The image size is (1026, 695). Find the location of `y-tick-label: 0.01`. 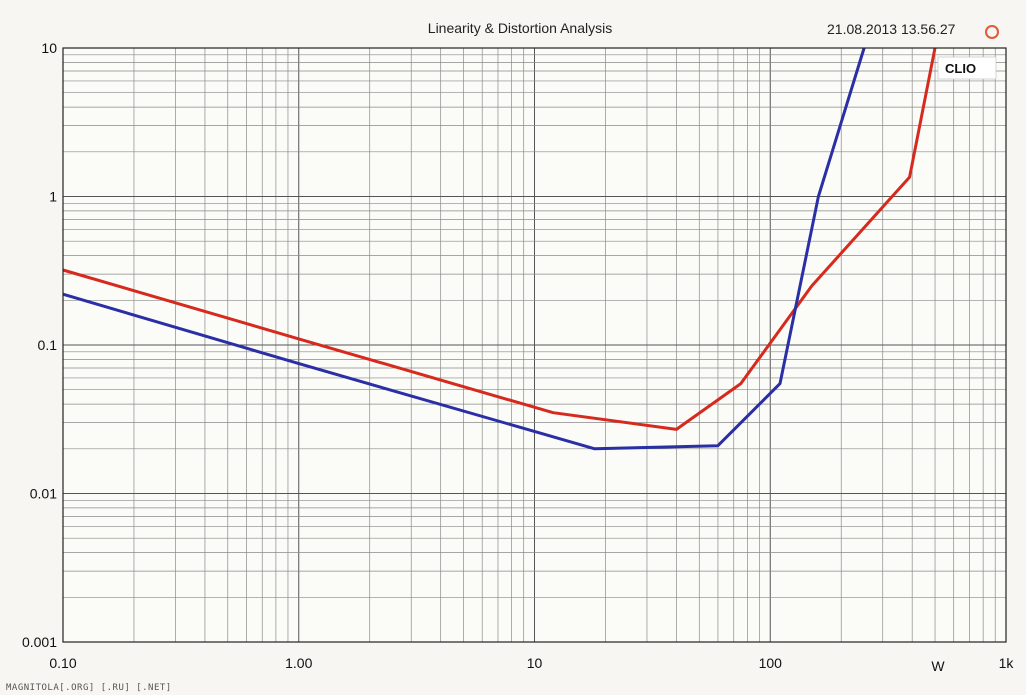

y-tick-label: 0.01 is located at coordinates (43, 494).